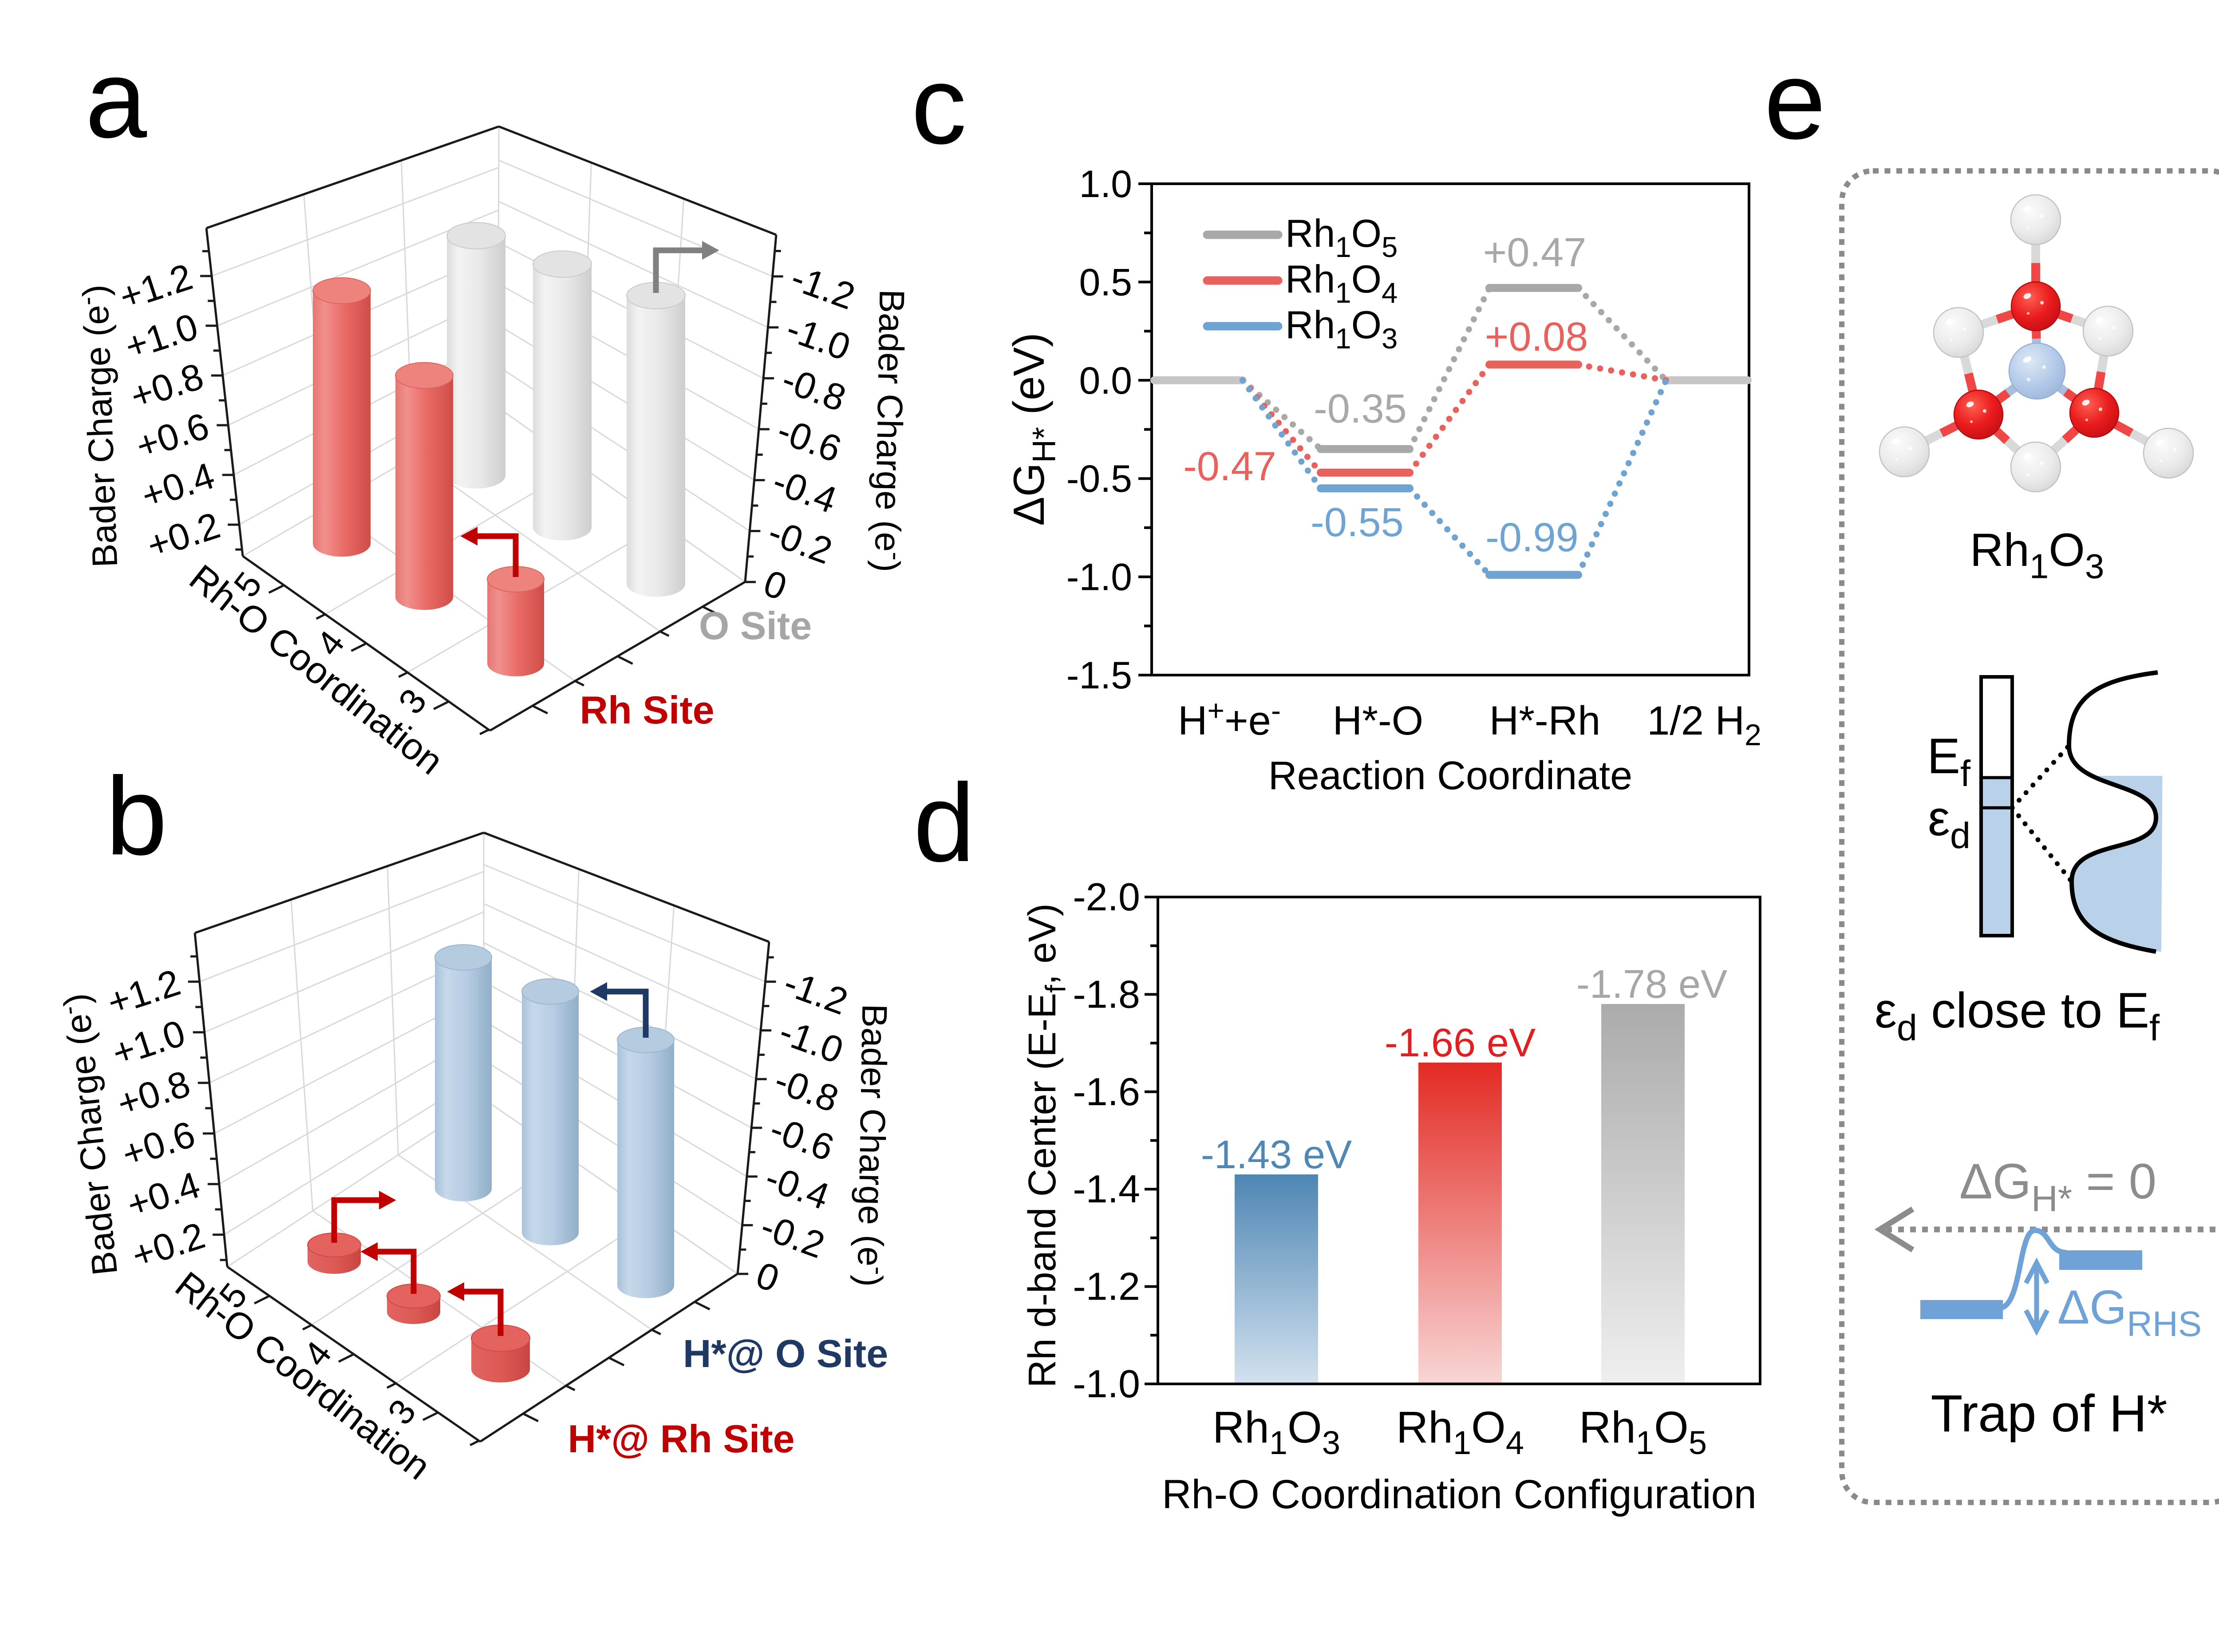  I want to click on svg-text:Rh-O Coordination Configuratio: Rh-O Coordination Configuration, so click(1459, 1494).